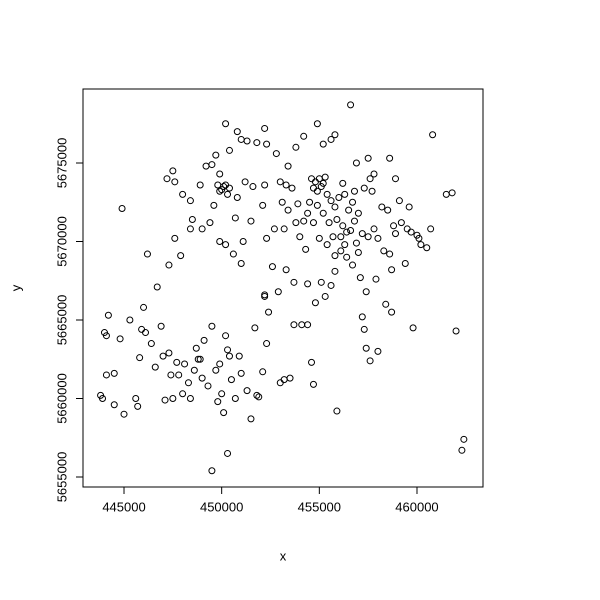  I want to click on x-tick-label: 450000, so click(221, 506).